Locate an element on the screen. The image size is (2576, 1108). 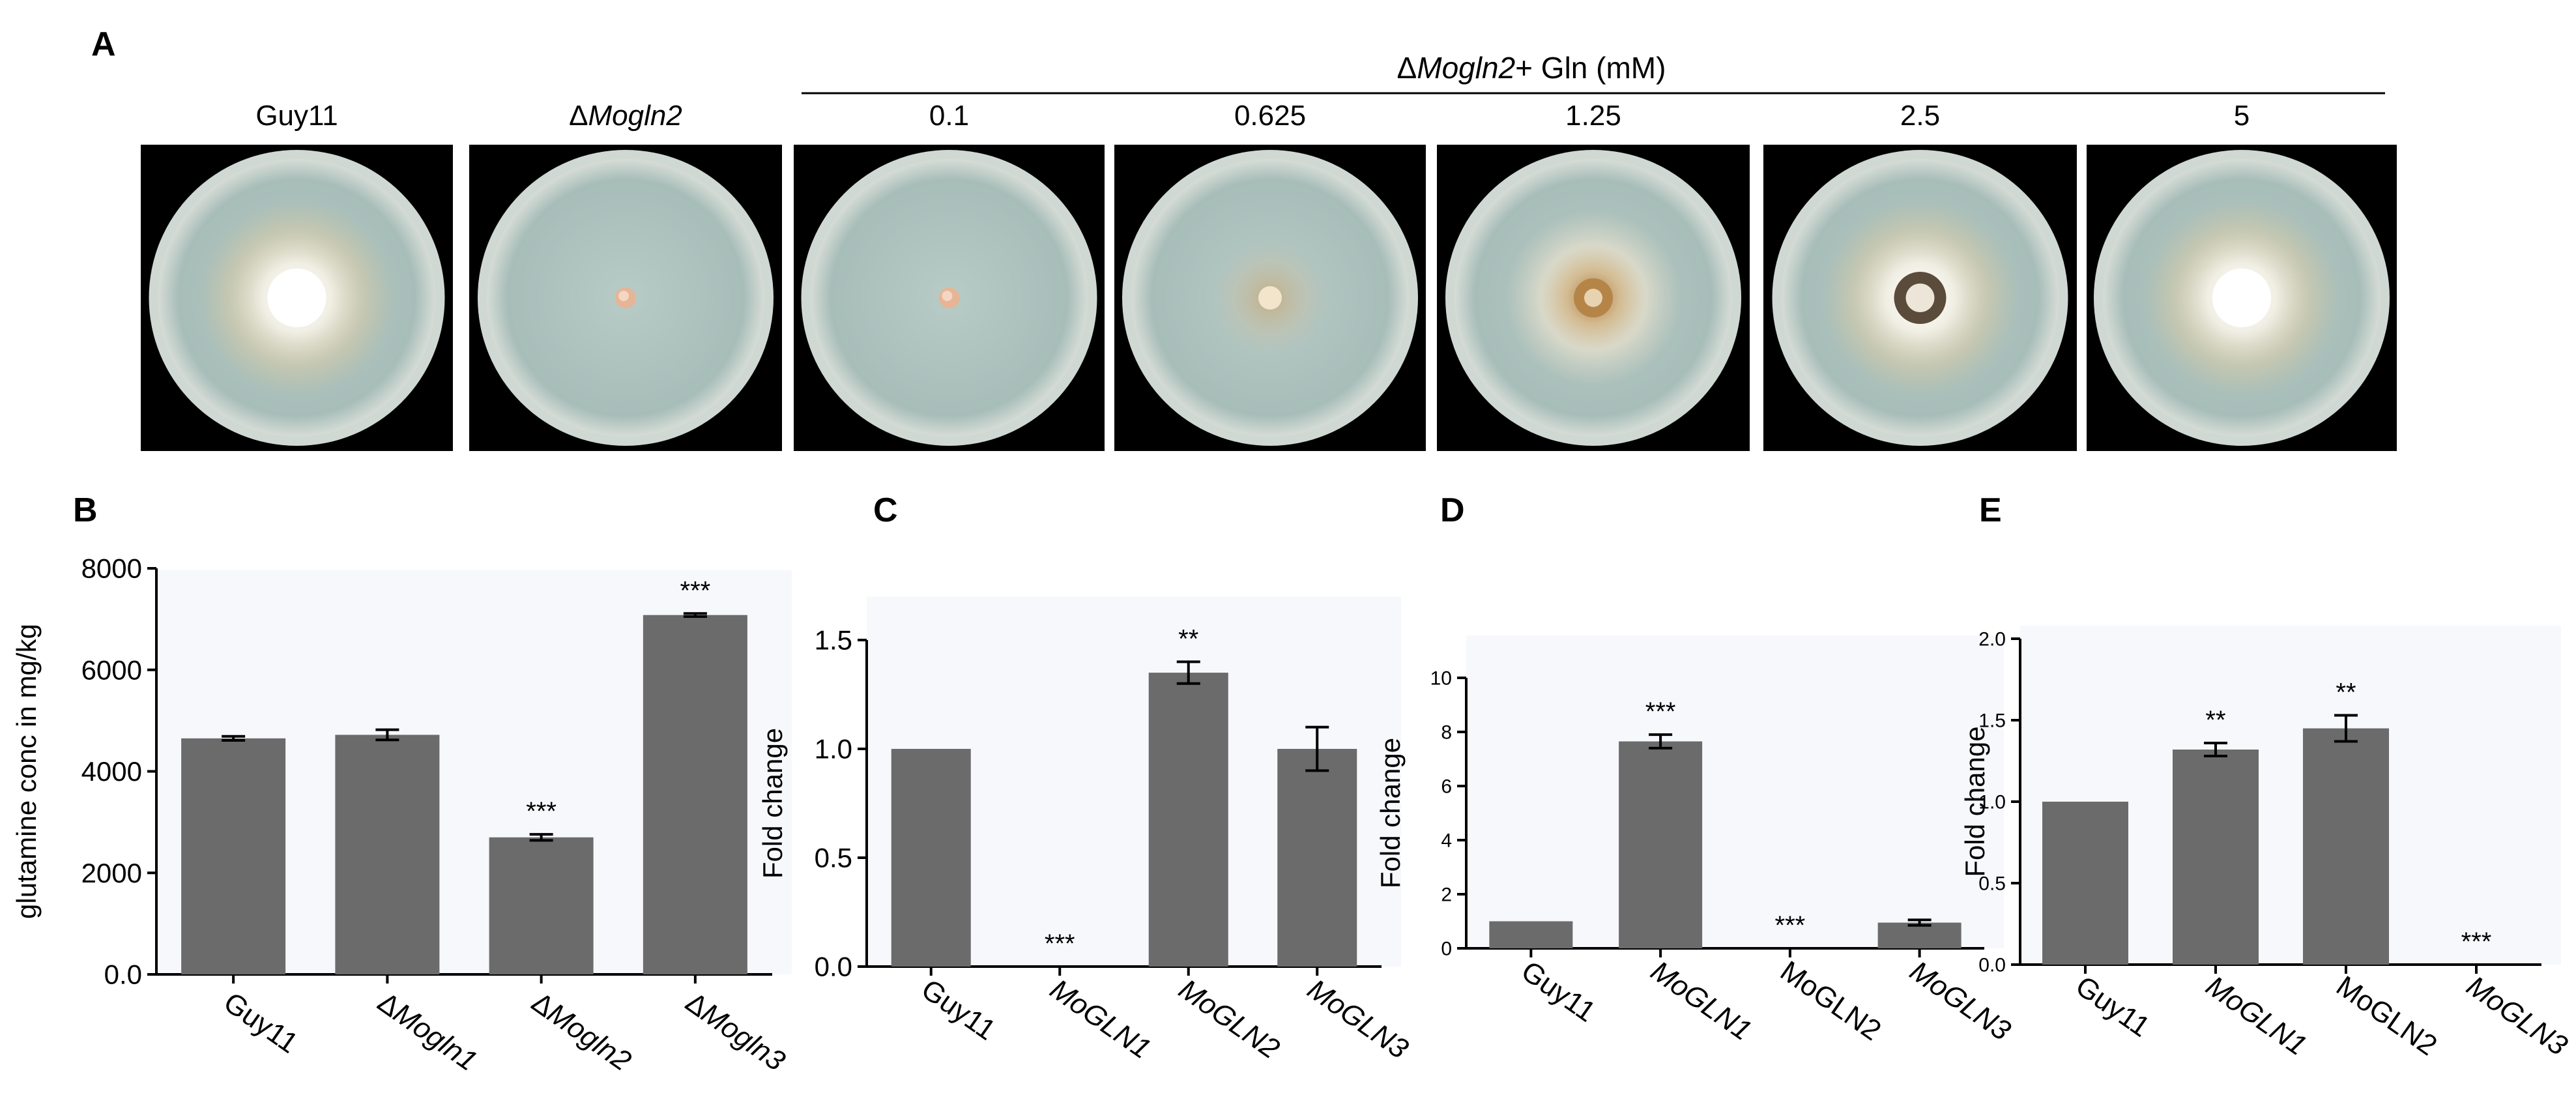
group-header-prefix: Δ is located at coordinates (1407, 68).